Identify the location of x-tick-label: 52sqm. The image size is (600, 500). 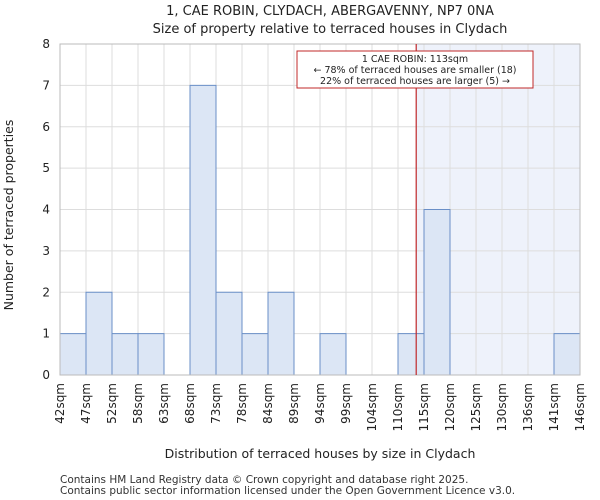
(112, 403).